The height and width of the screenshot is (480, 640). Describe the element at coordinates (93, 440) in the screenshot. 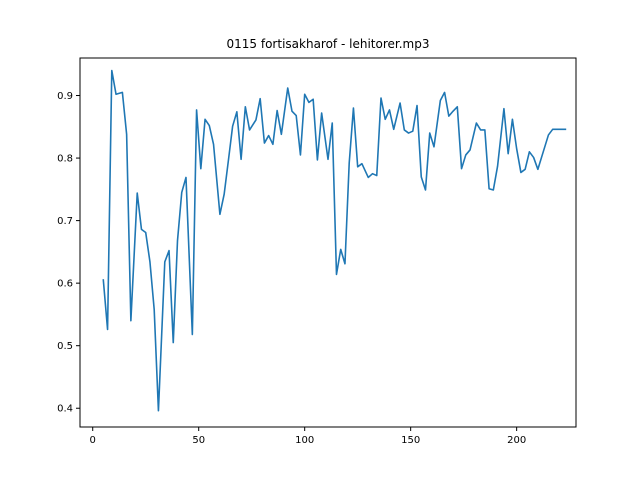

I see `x-tick-label: 0` at that location.